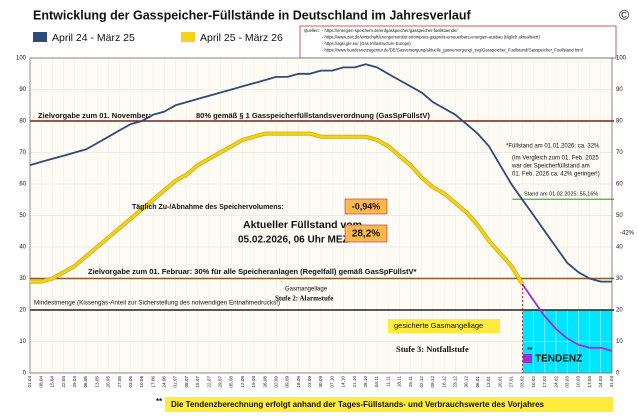 The height and width of the screenshot is (420, 639). I want to click on x-tick-label: 05.08, so click(231, 382).